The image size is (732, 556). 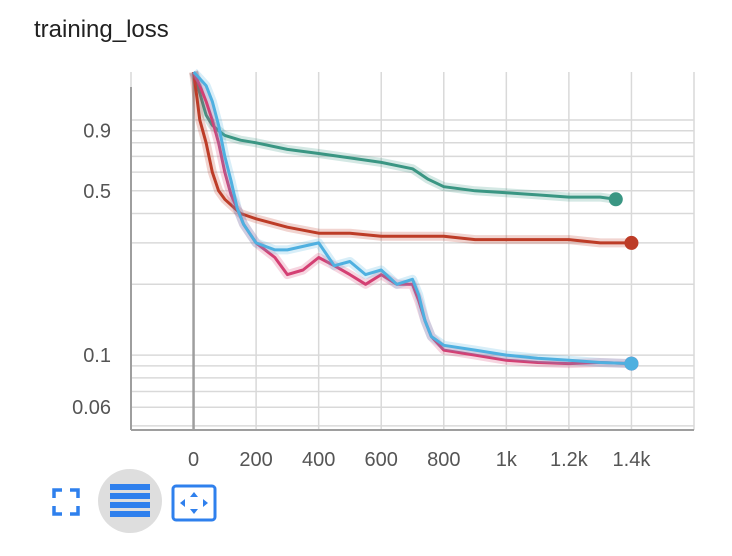 I want to click on log-scale-lines-icon, so click(x=130, y=500).